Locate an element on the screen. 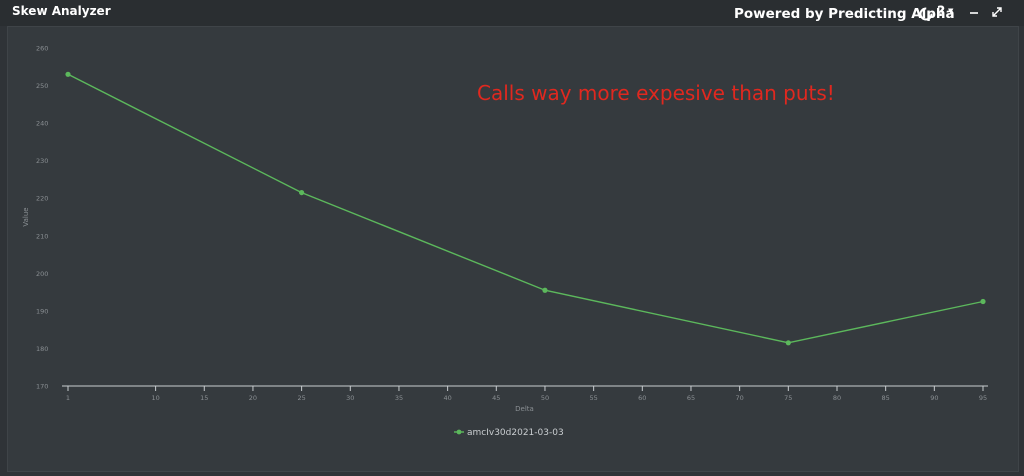  legend-label: amcIv30d2021-03-03 is located at coordinates (515, 433).